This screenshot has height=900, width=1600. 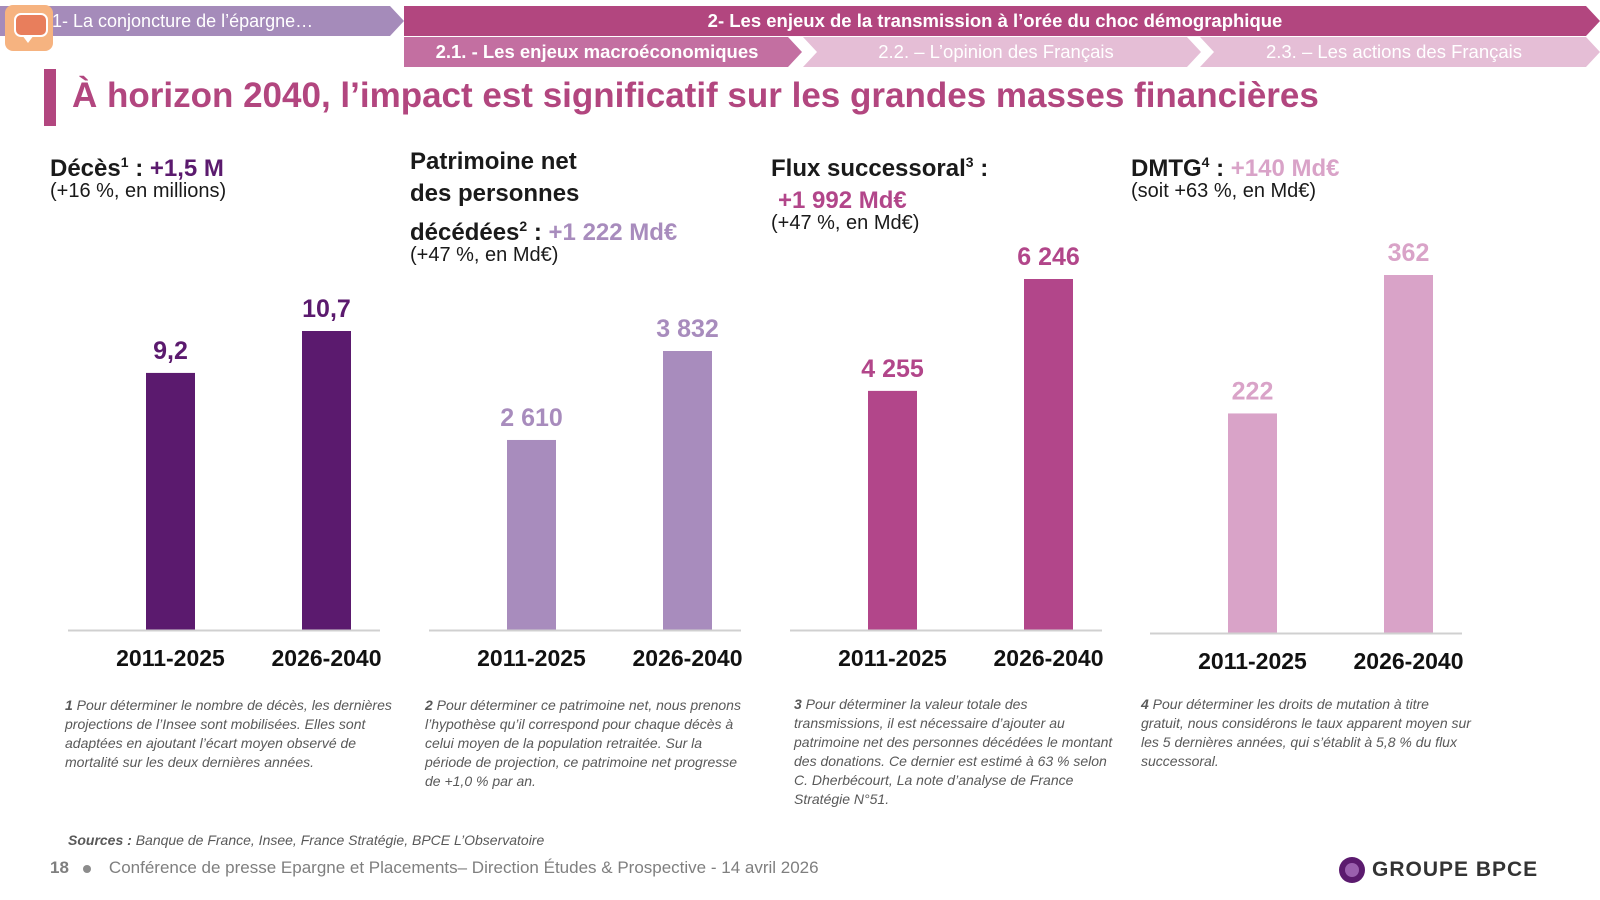 What do you see at coordinates (484, 255) in the screenshot?
I see `panel-2-subtitle: (+47 %, en Md€)` at bounding box center [484, 255].